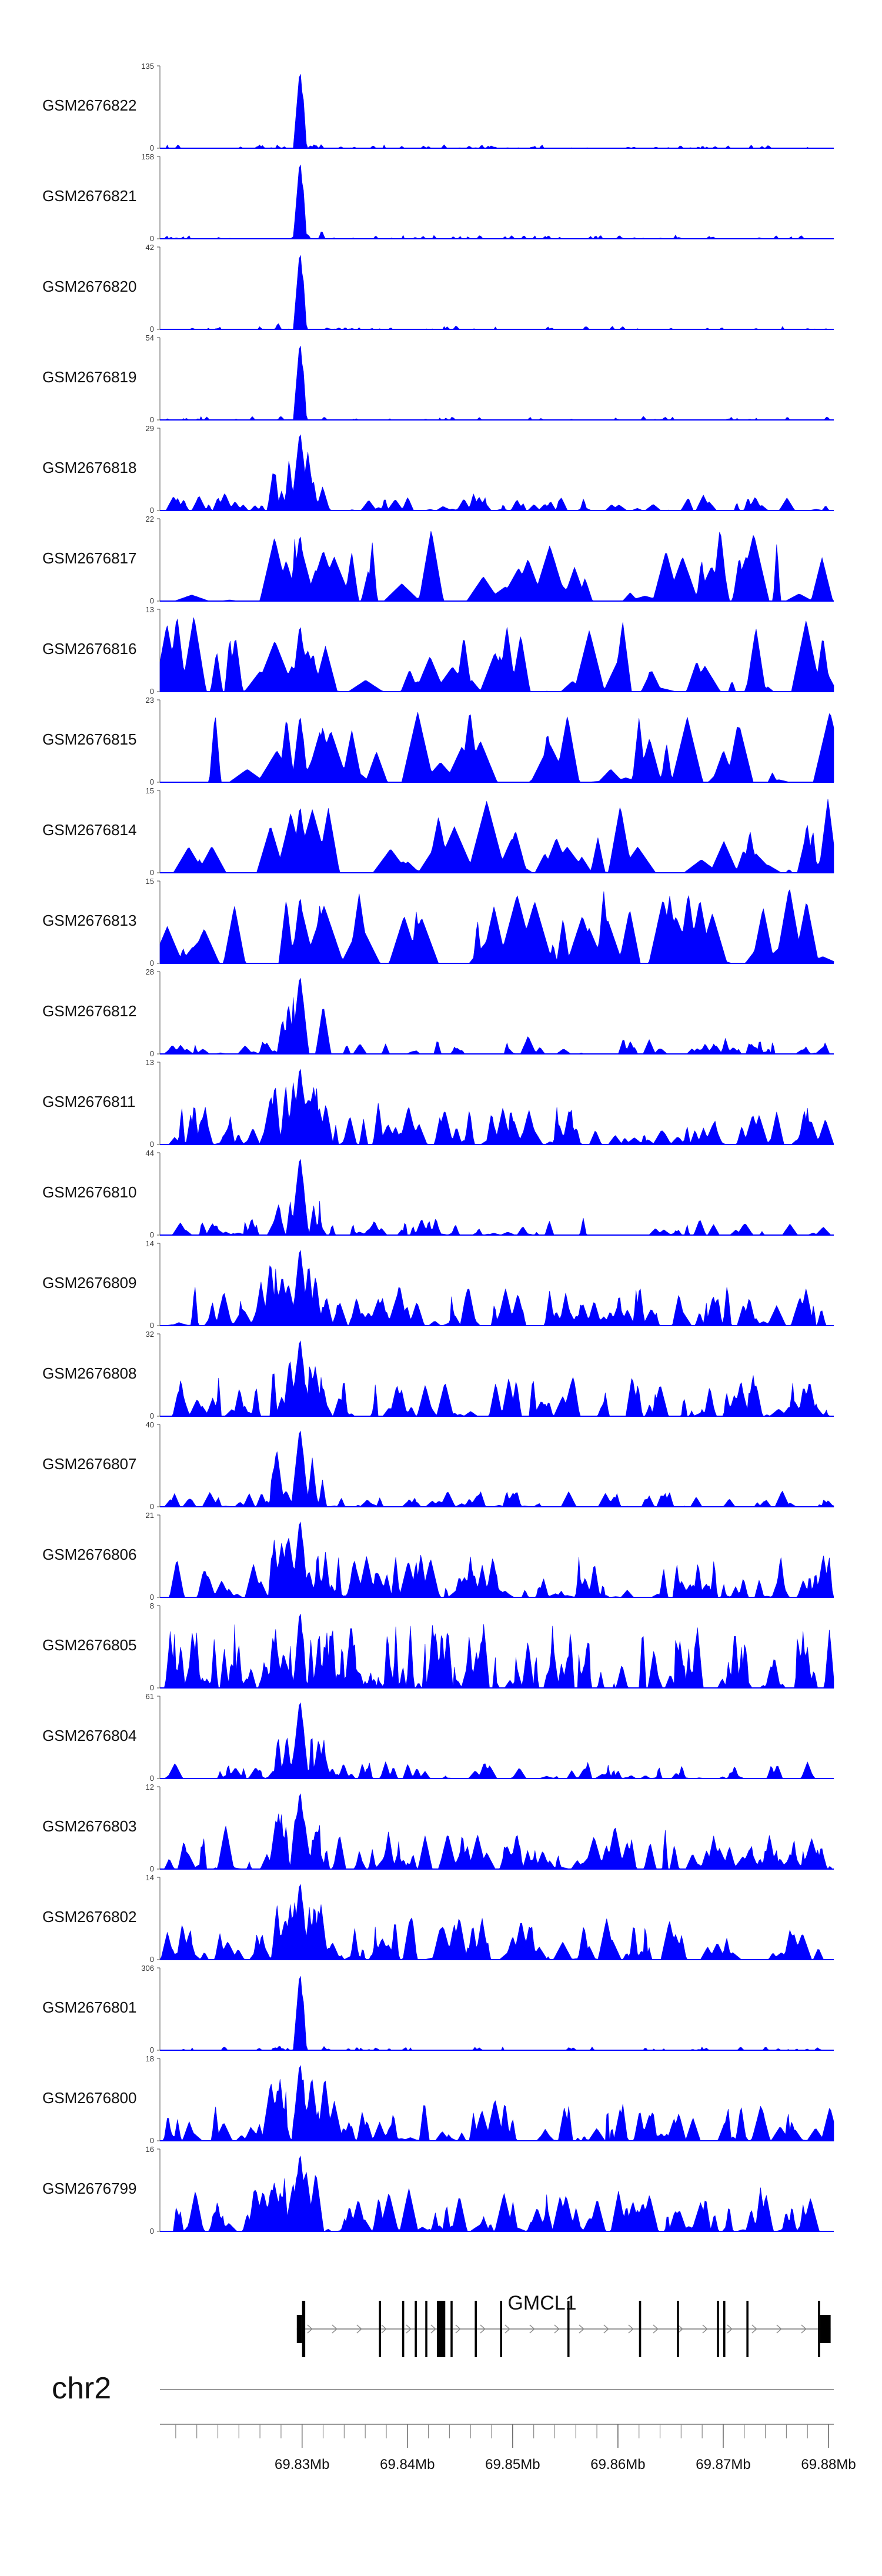 Image resolution: width=882 pixels, height=2576 pixels. I want to click on track-GSM2676822: GSM2676822 135 0, so click(438, 107).